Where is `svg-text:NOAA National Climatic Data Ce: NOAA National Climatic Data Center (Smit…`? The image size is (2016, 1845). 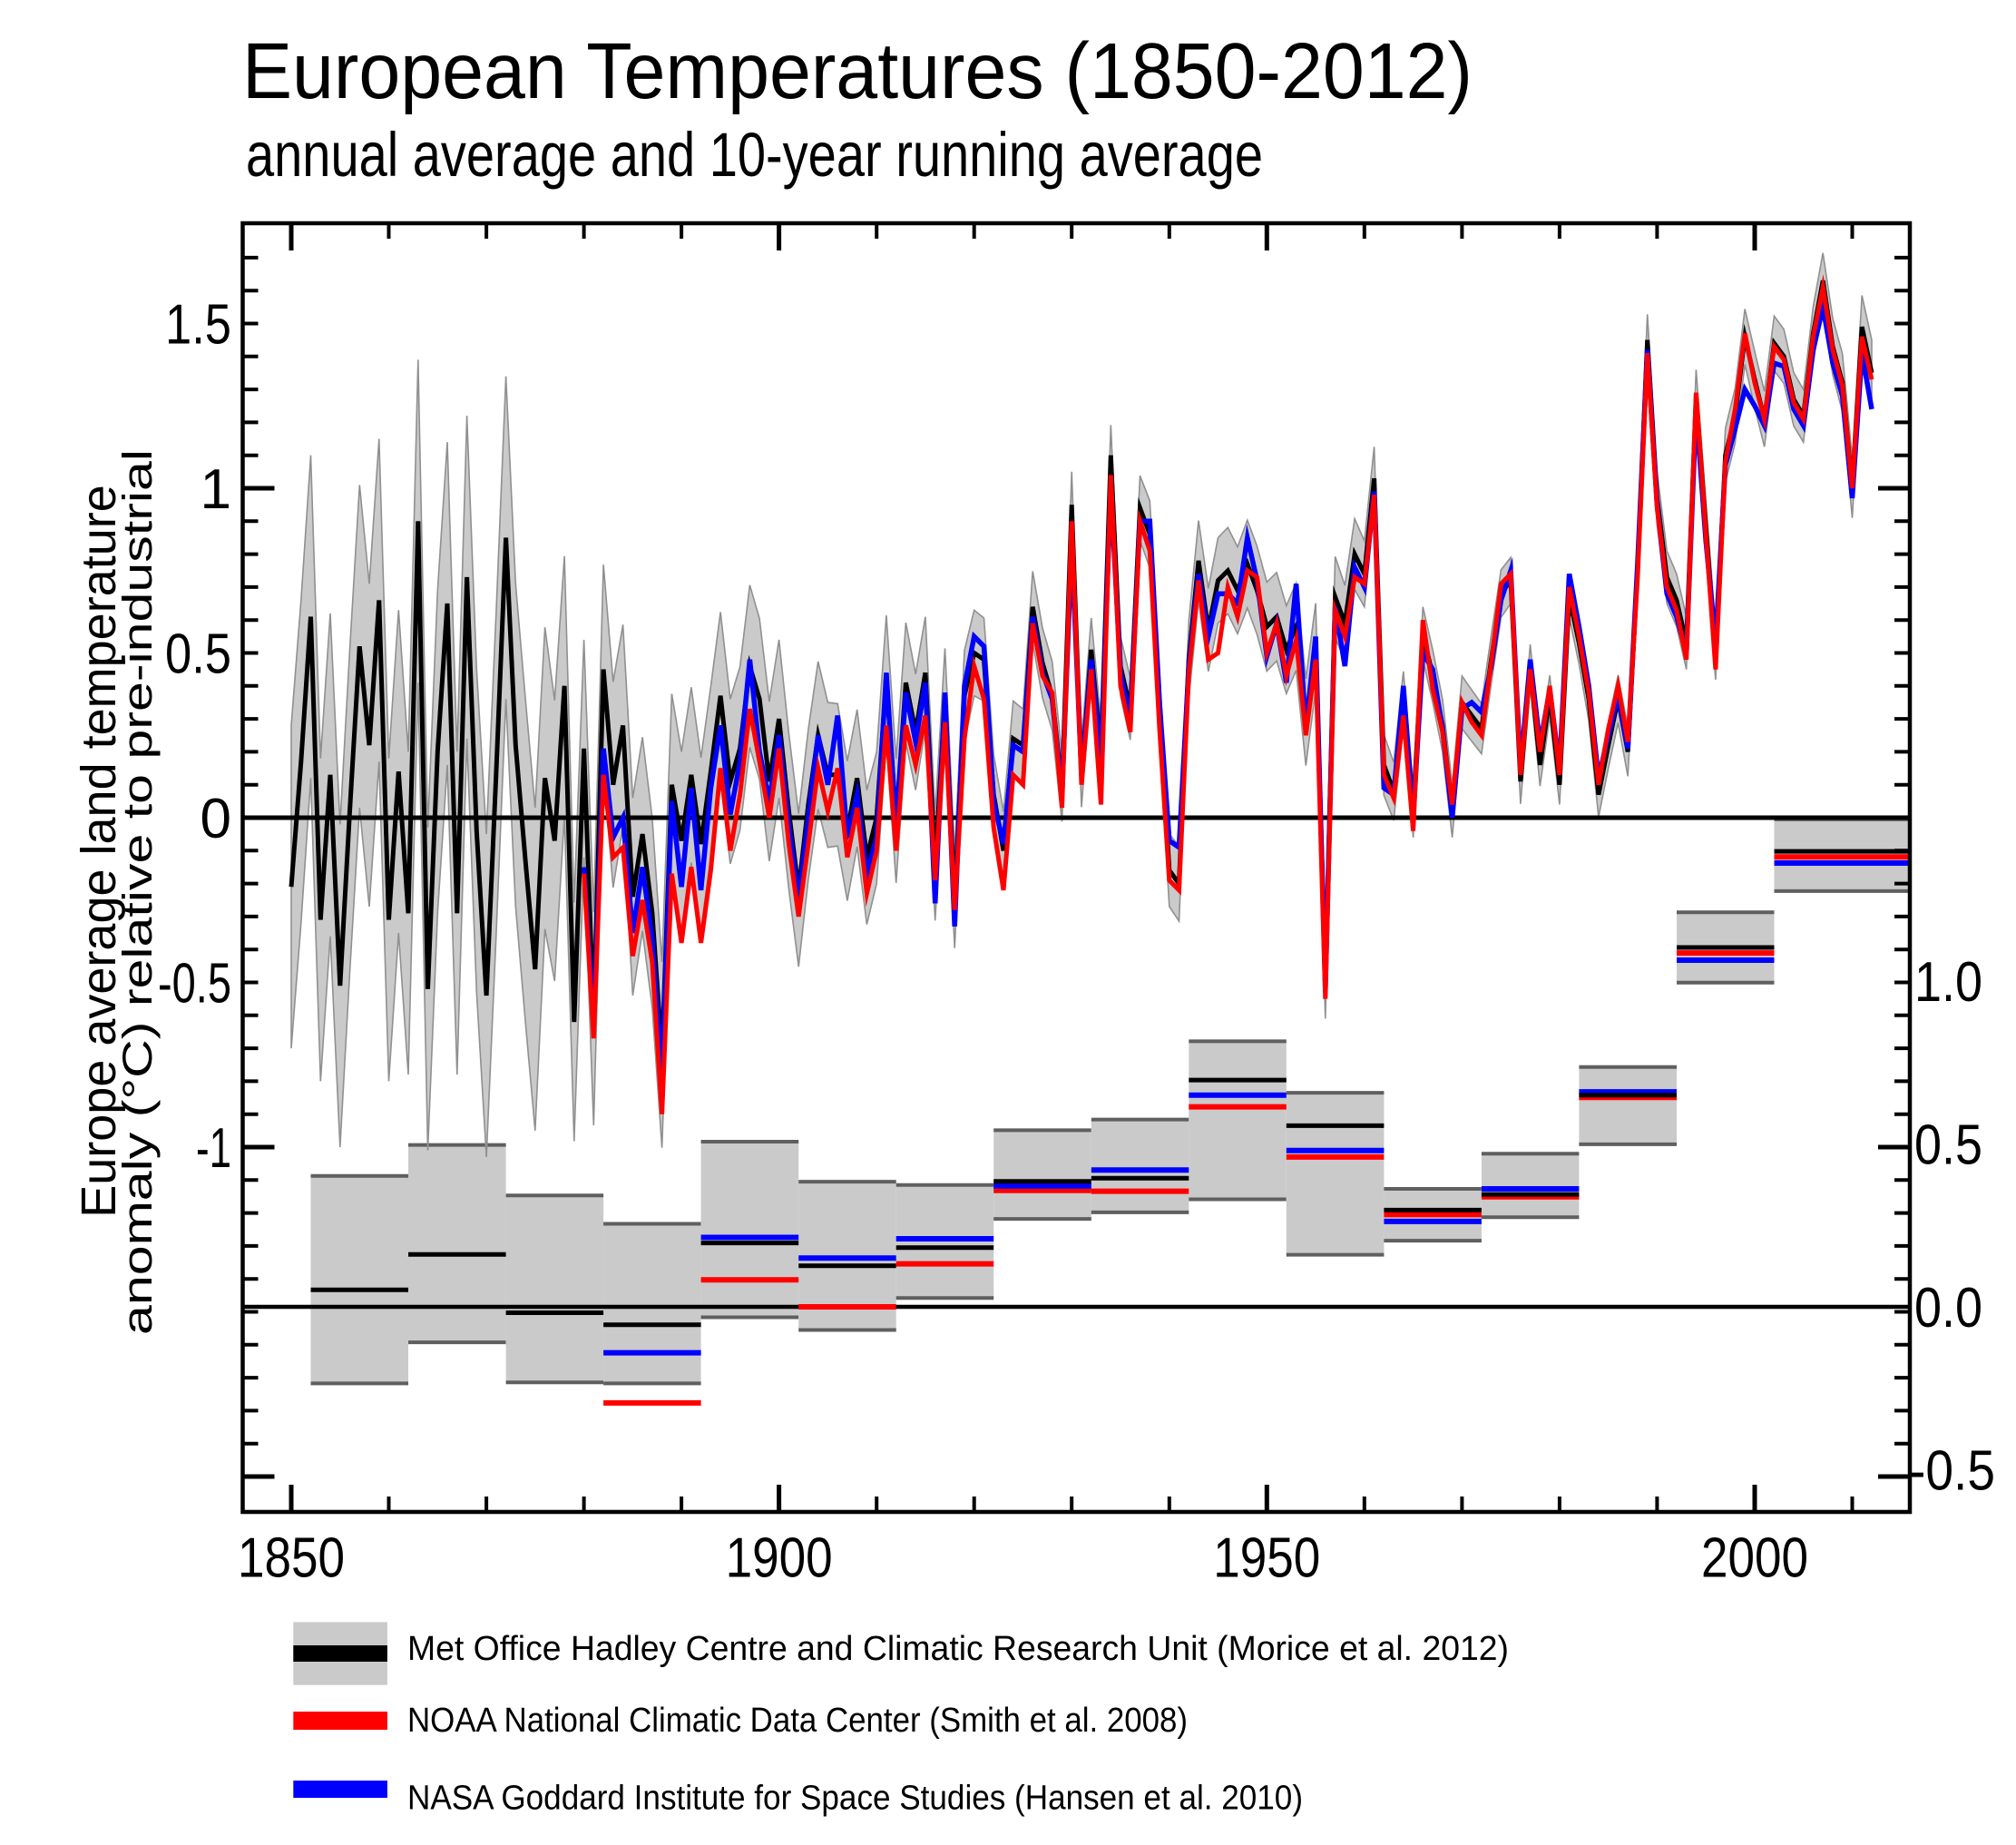 svg-text:NOAA National Climatic Data Ce: NOAA National Climatic Data Center (Smit… is located at coordinates (797, 1721).